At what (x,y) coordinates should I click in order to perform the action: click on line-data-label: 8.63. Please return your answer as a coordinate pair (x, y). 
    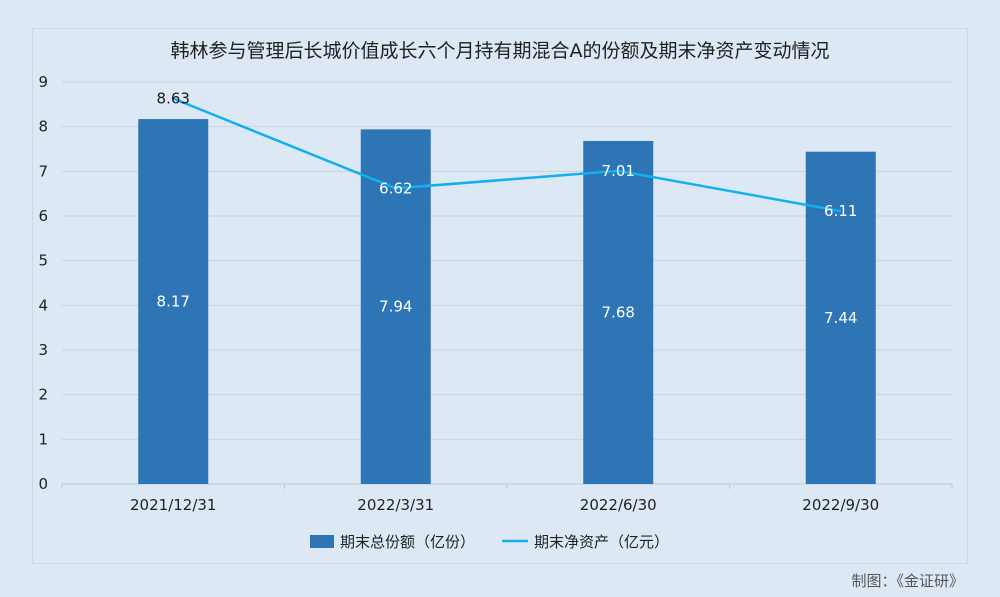
    Looking at the image, I should click on (173, 99).